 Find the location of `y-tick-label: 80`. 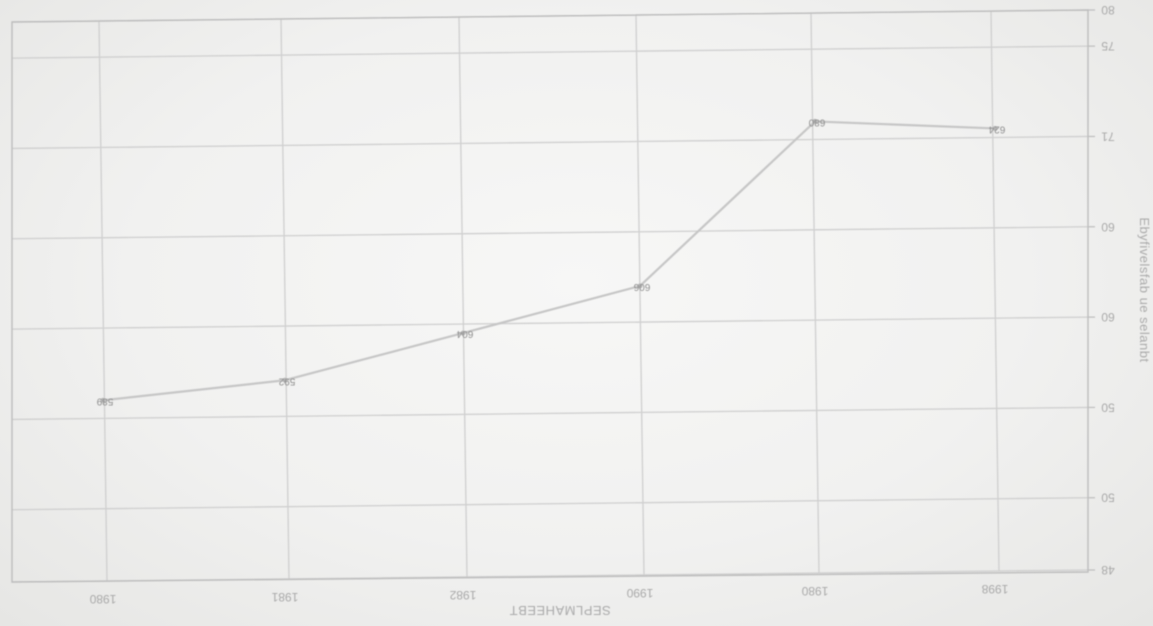

y-tick-label: 80 is located at coordinates (1108, 10).